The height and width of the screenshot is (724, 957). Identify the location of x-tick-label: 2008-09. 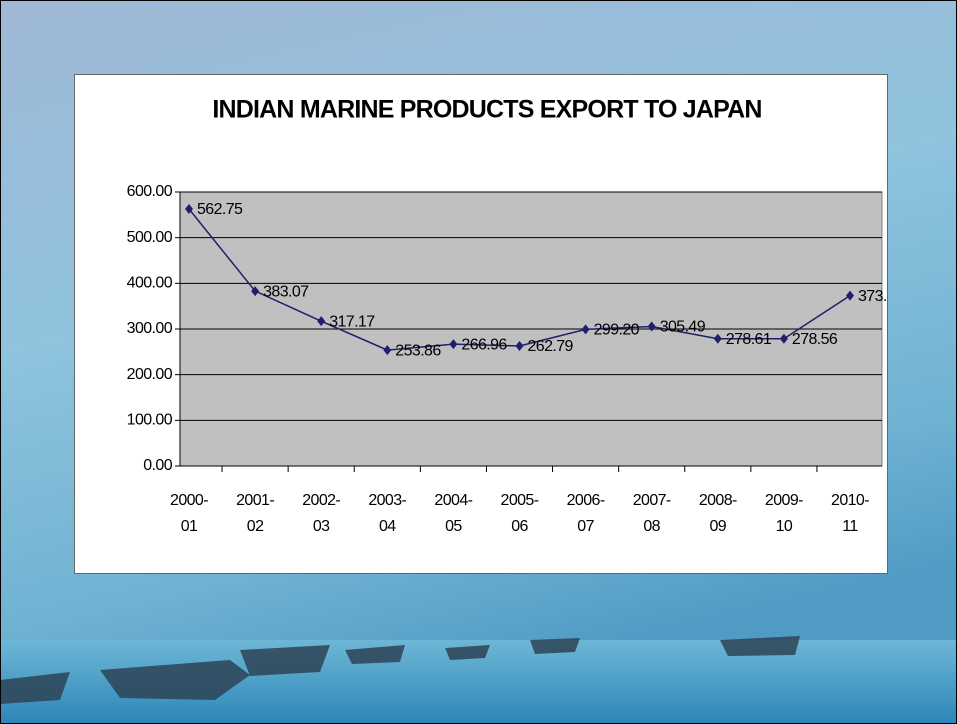
(718, 513).